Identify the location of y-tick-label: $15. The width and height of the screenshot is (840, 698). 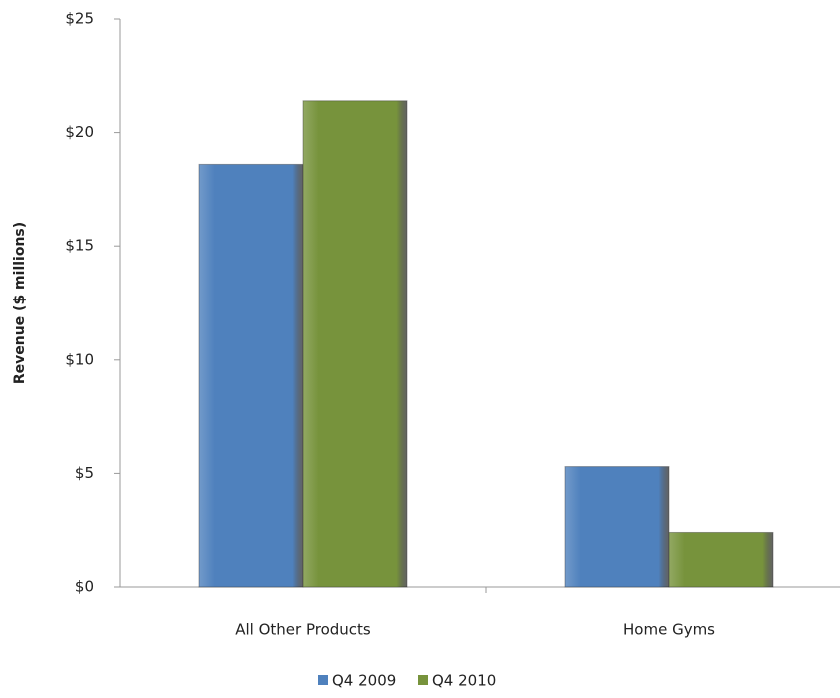
(79, 246).